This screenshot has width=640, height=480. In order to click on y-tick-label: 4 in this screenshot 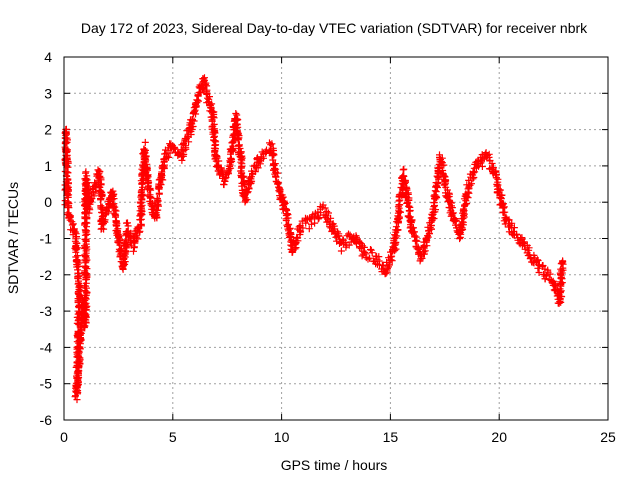, I will do `click(48, 57)`.